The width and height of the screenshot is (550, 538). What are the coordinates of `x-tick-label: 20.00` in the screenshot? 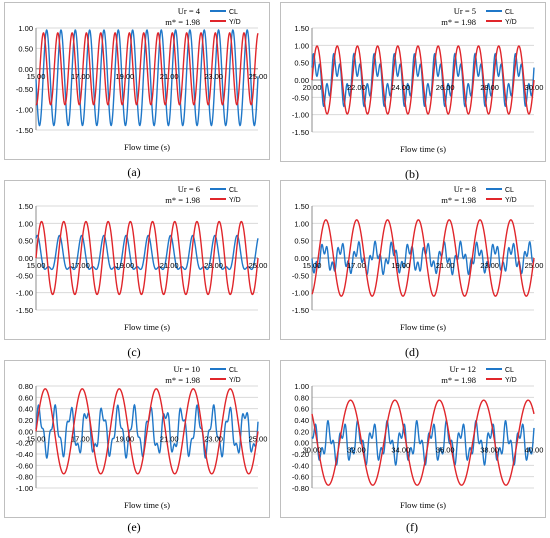 It's located at (312, 87).